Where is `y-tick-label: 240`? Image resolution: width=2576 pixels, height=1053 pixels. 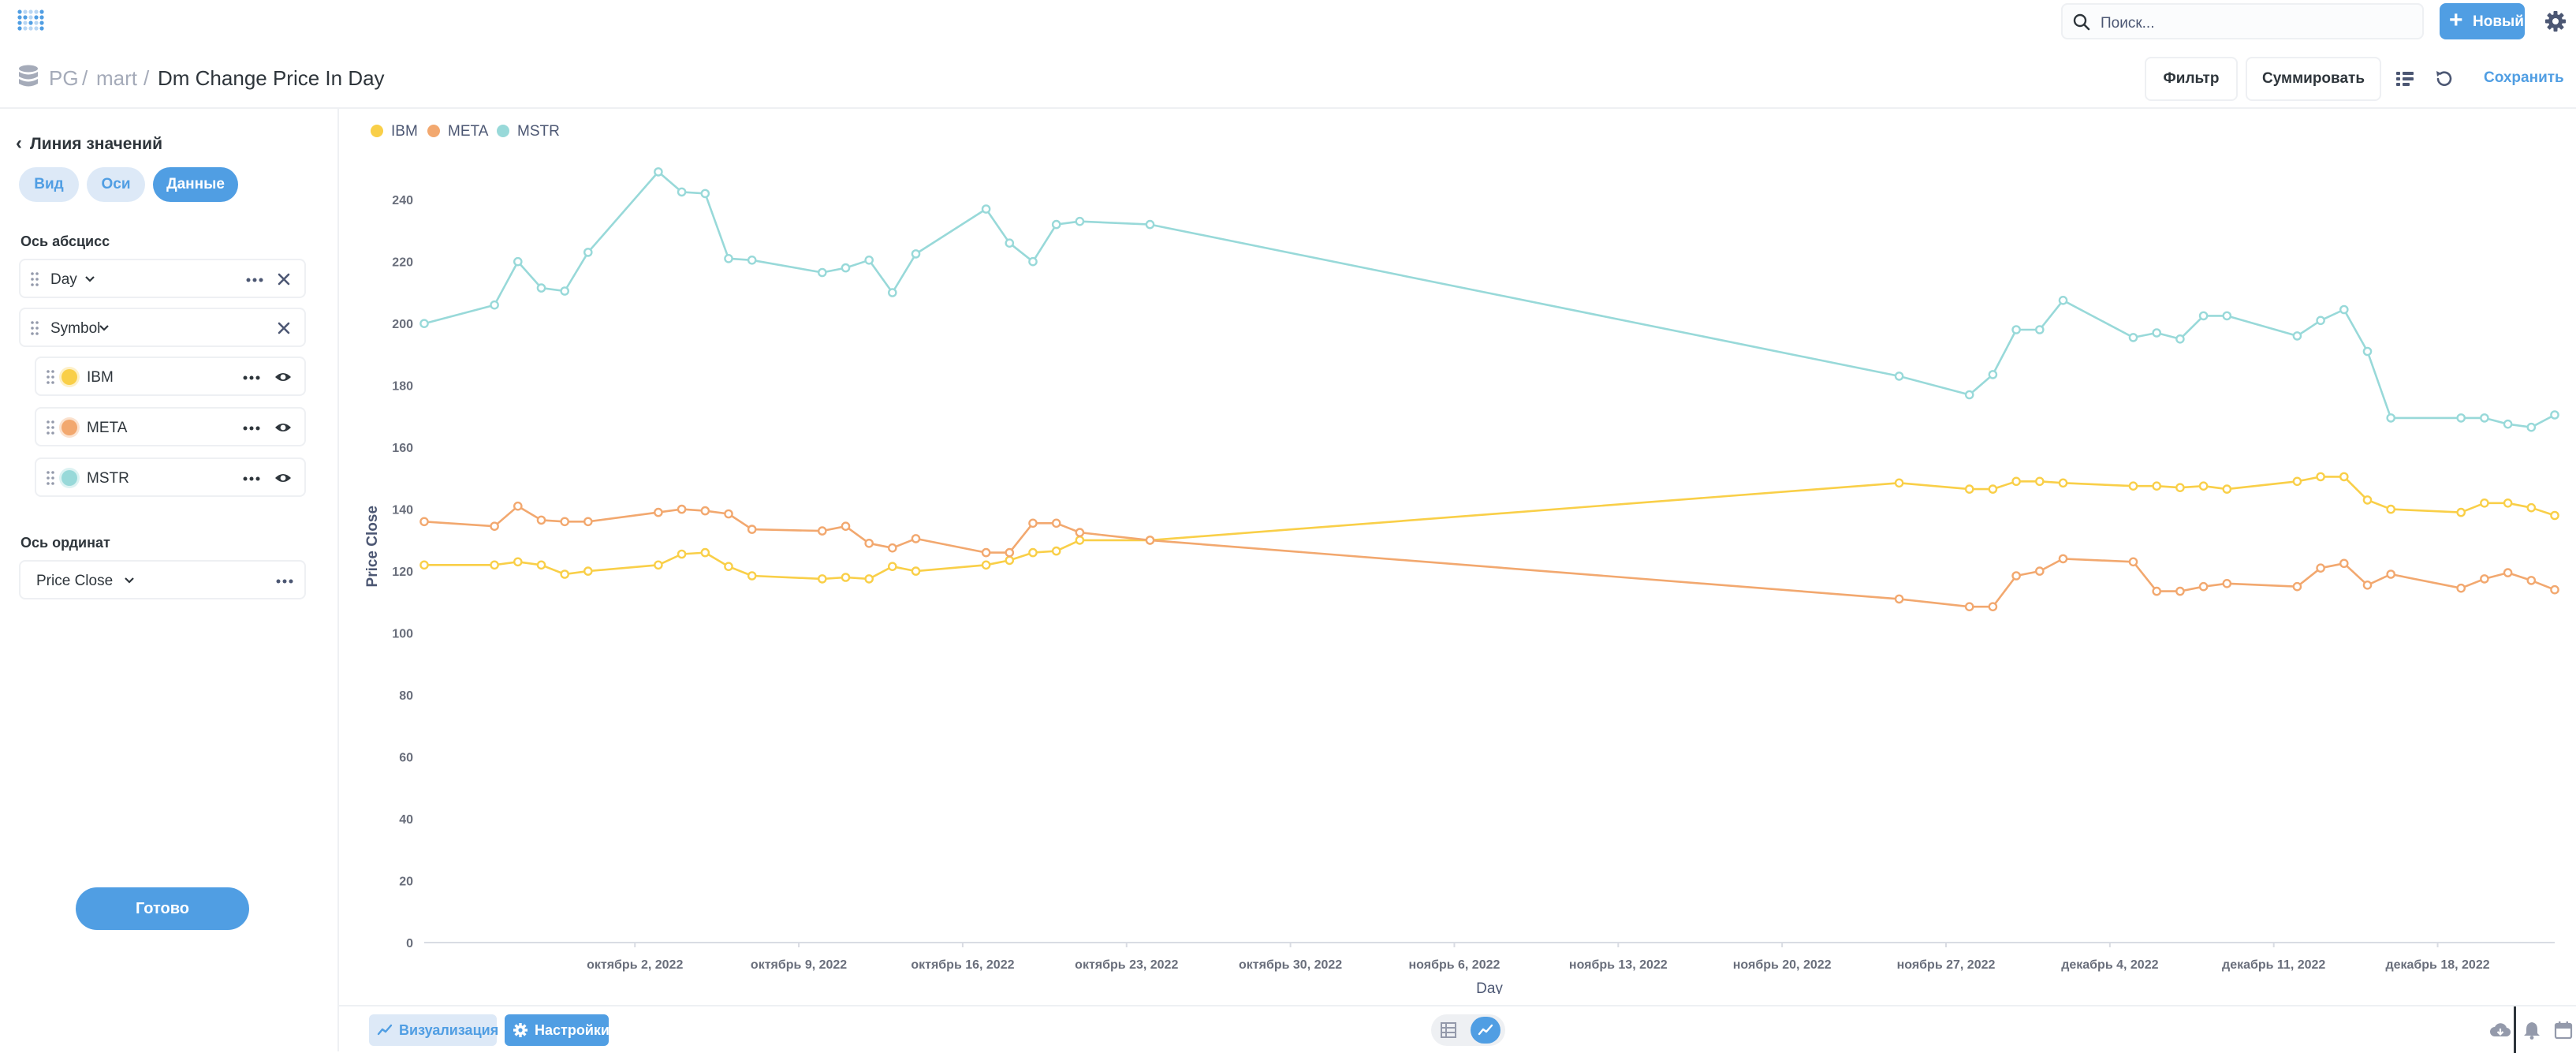 y-tick-label: 240 is located at coordinates (402, 200).